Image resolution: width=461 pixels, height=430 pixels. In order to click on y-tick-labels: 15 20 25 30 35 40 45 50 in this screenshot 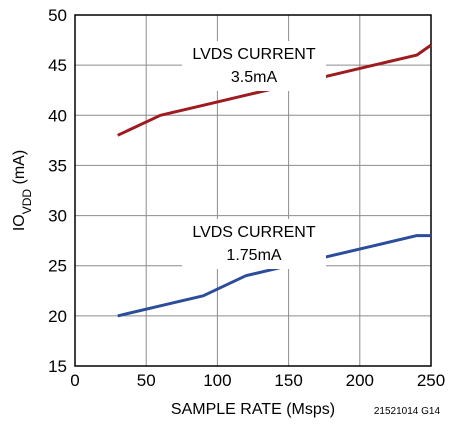, I will do `click(57, 191)`.